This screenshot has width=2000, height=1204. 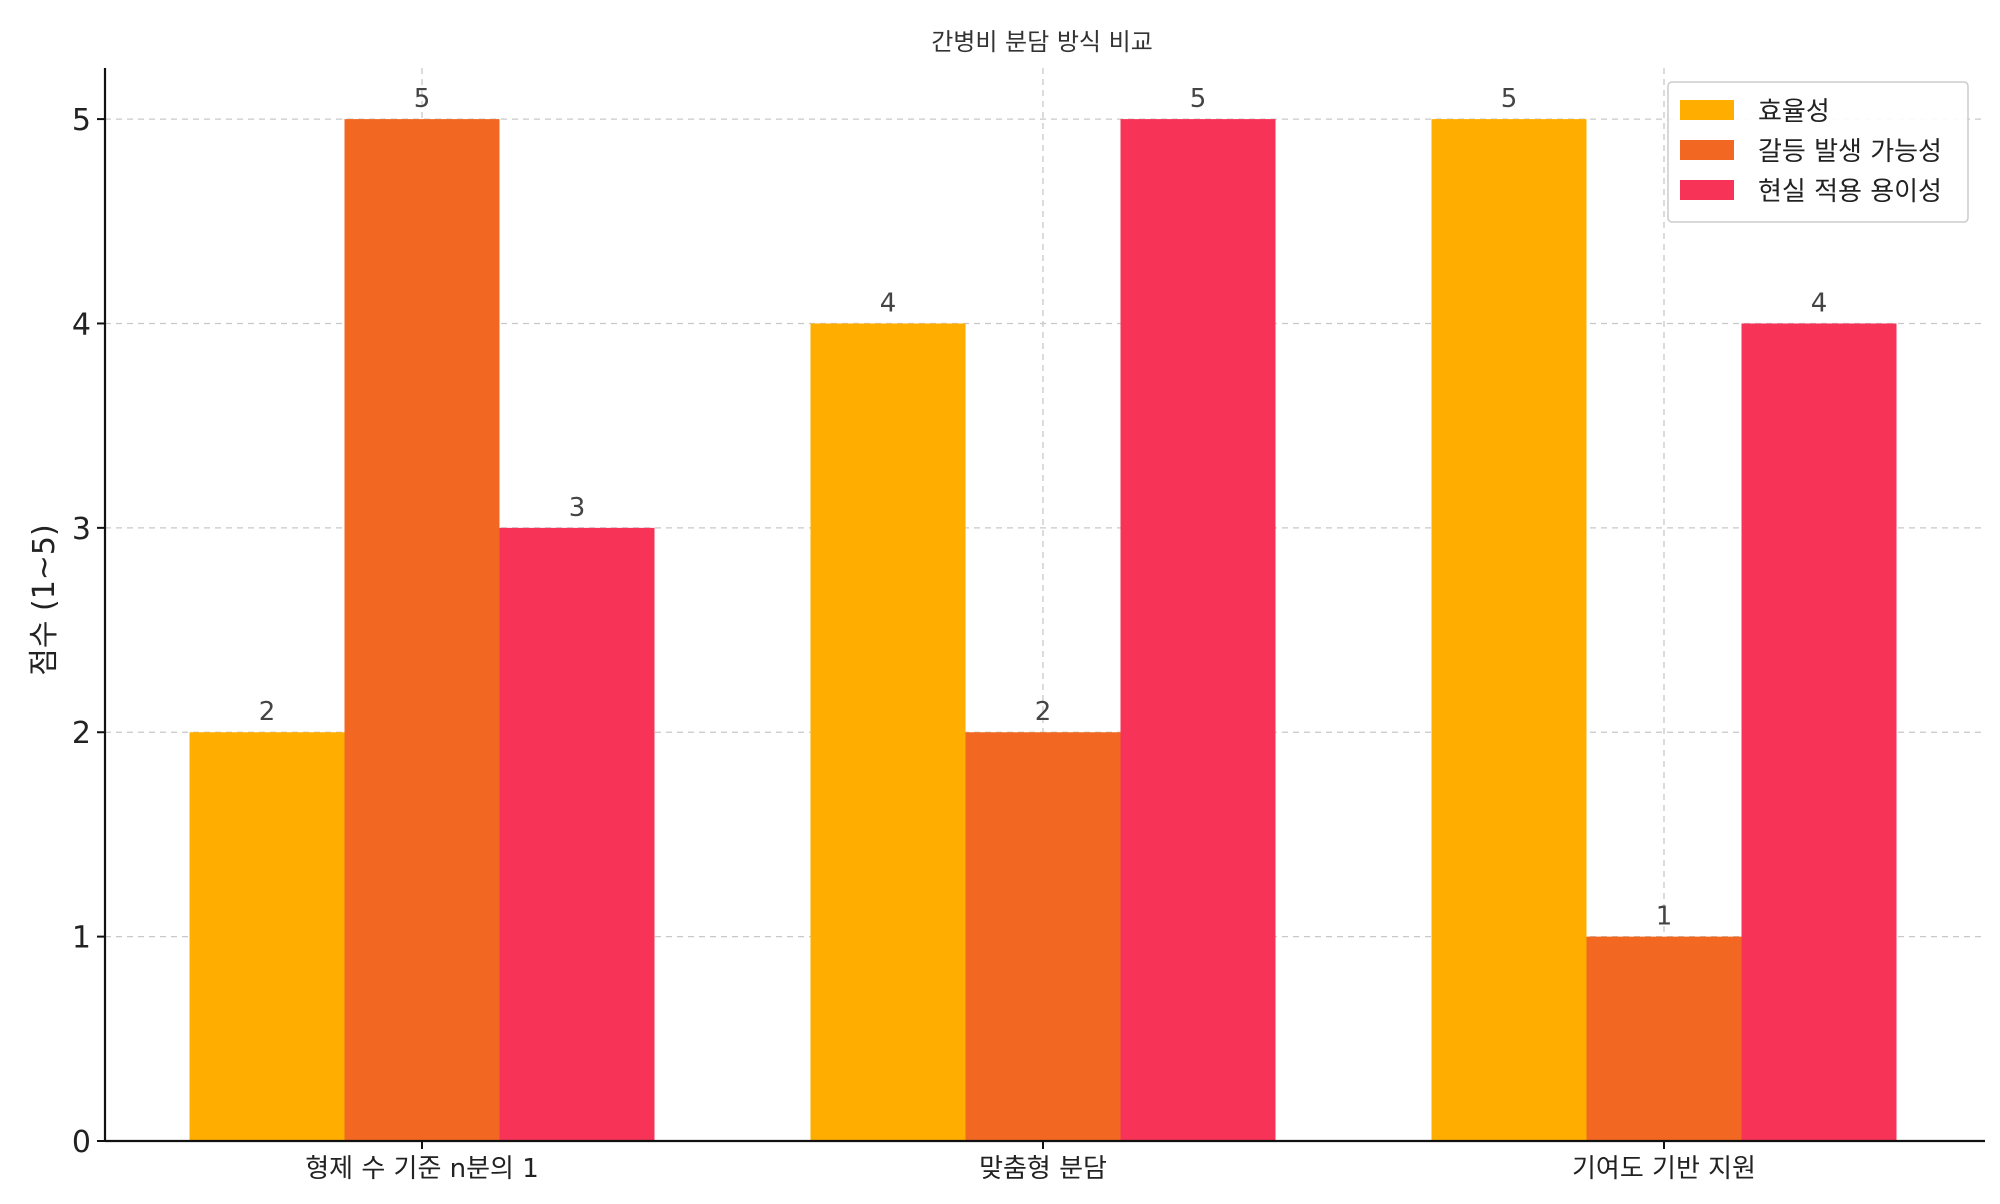 I want to click on legend-label: 효율성, so click(x=1794, y=112).